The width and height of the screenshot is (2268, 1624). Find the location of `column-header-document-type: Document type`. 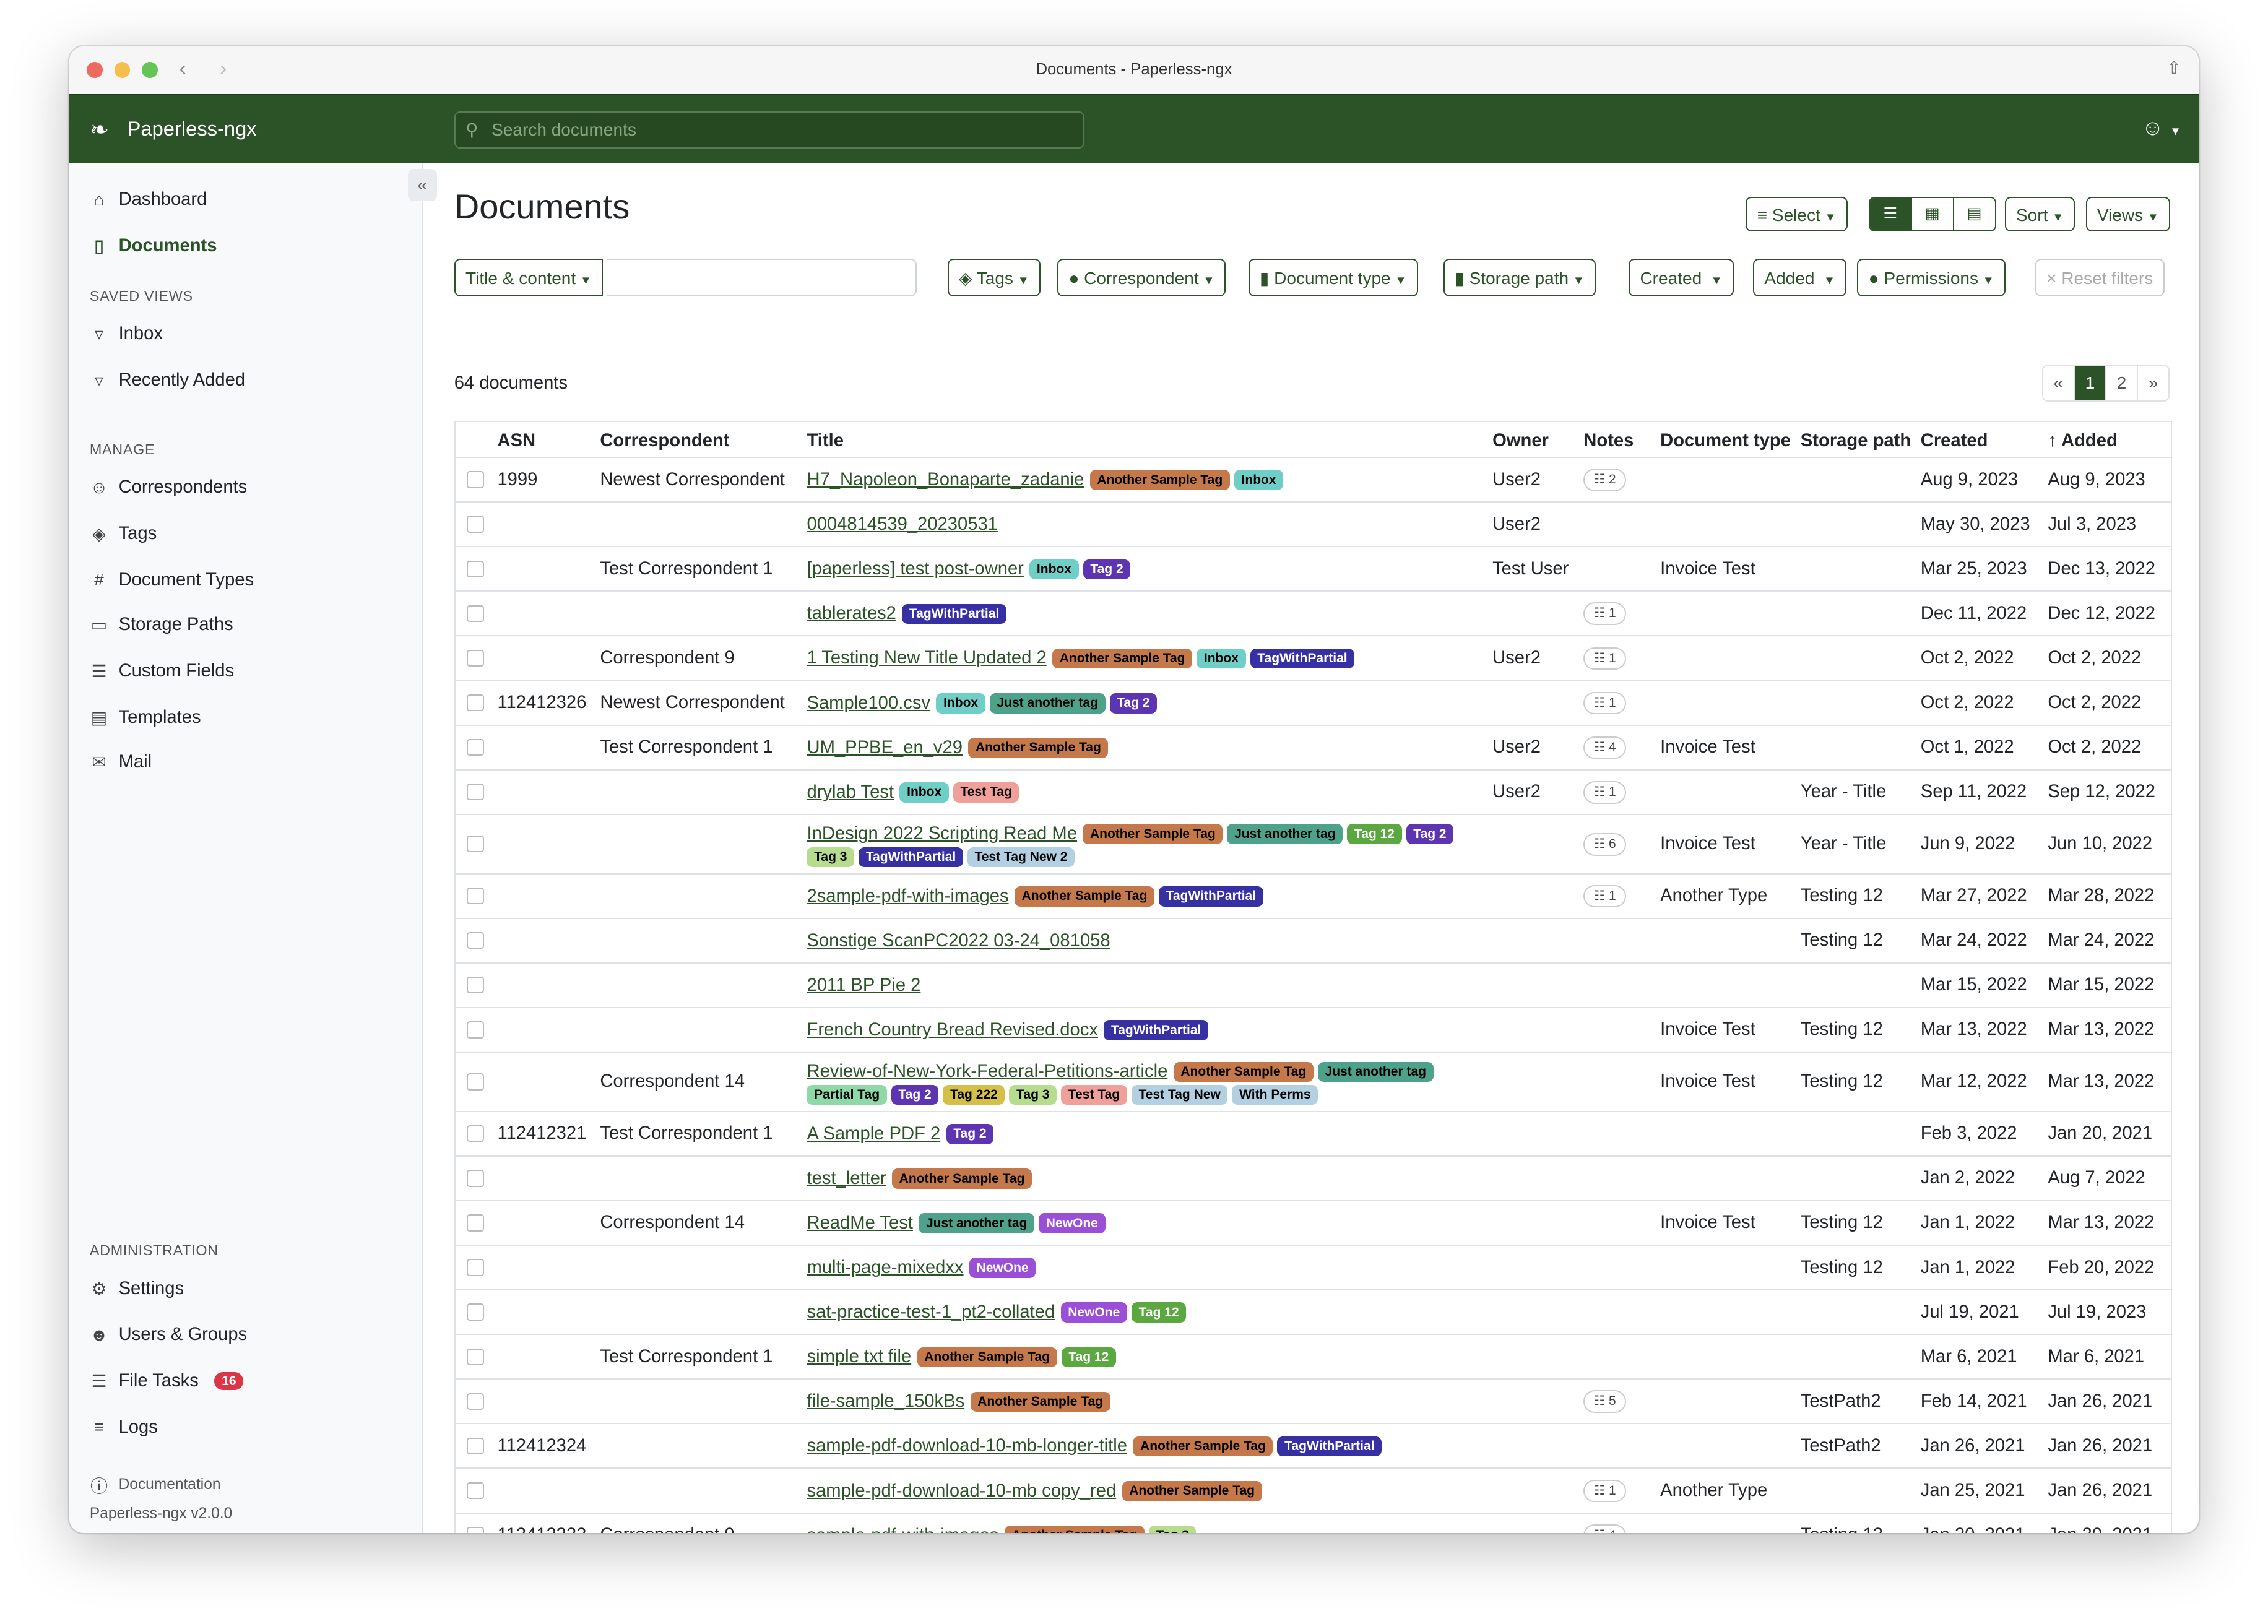

column-header-document-type: Document type is located at coordinates (1725, 440).